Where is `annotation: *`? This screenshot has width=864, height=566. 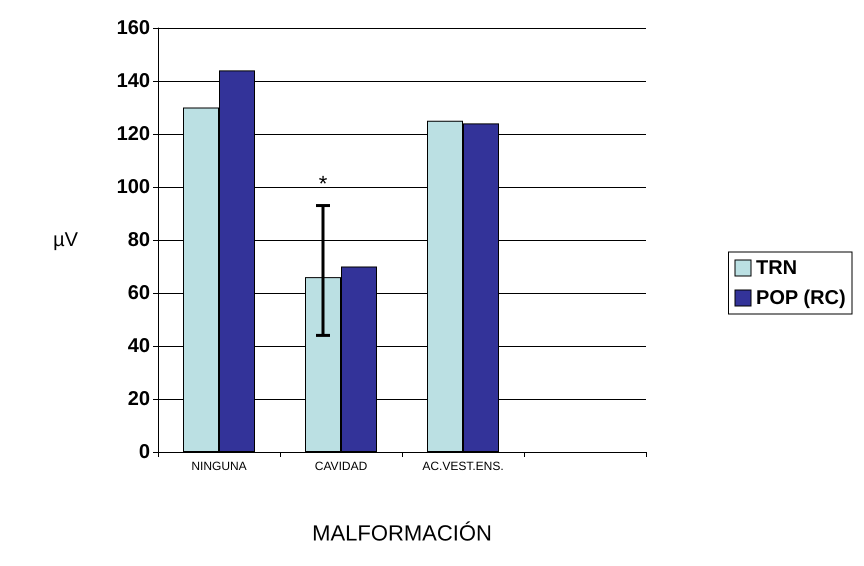
annotation: * is located at coordinates (323, 183).